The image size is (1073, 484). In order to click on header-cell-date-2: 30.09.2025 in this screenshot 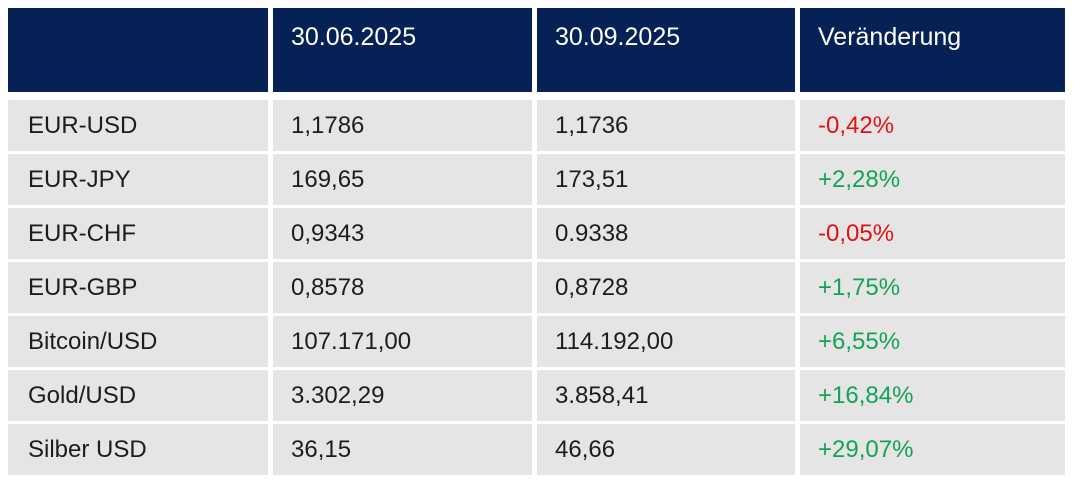, I will do `click(666, 50)`.